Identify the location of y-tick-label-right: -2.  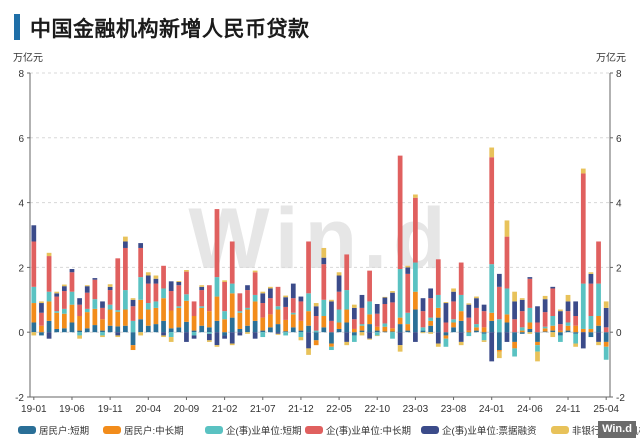
(620, 398).